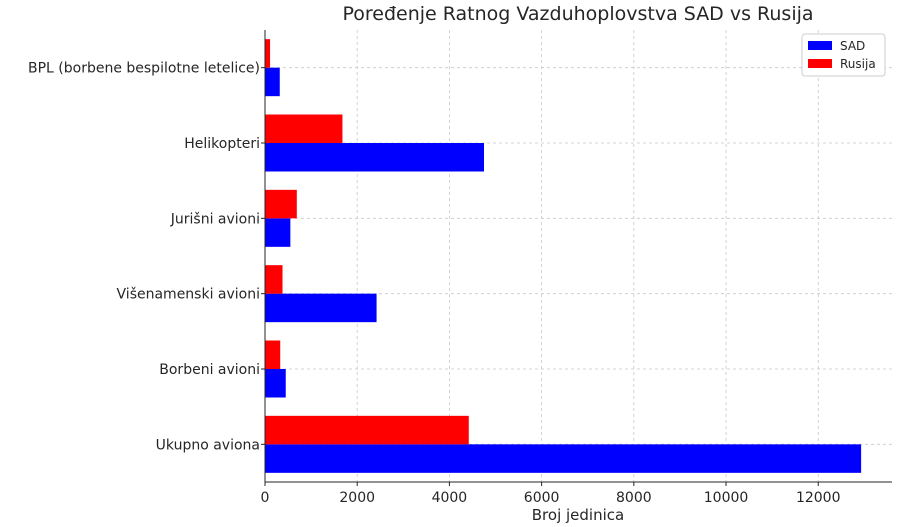 Image resolution: width=900 pixels, height=527 pixels. Describe the element at coordinates (820, 63) in the screenshot. I see `legend-swatch-rusija` at that location.